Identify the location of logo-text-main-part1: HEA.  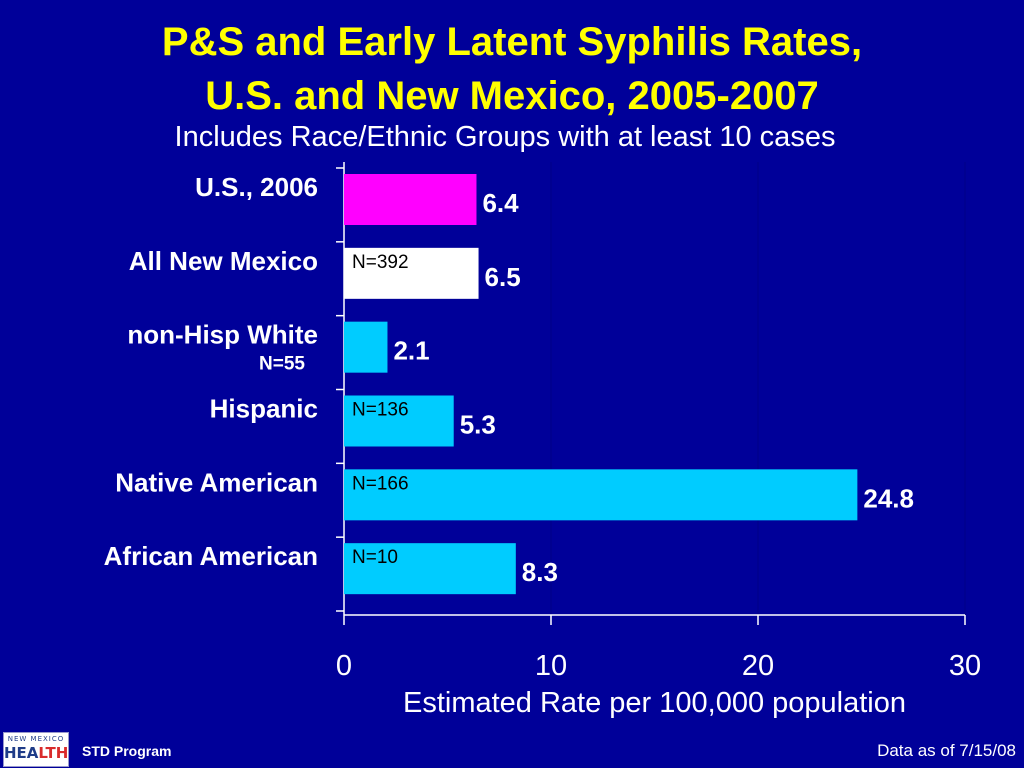
(21, 753).